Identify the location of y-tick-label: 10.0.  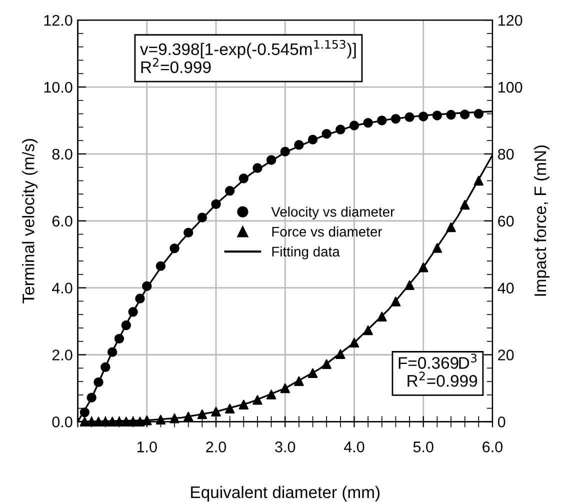
(58, 87).